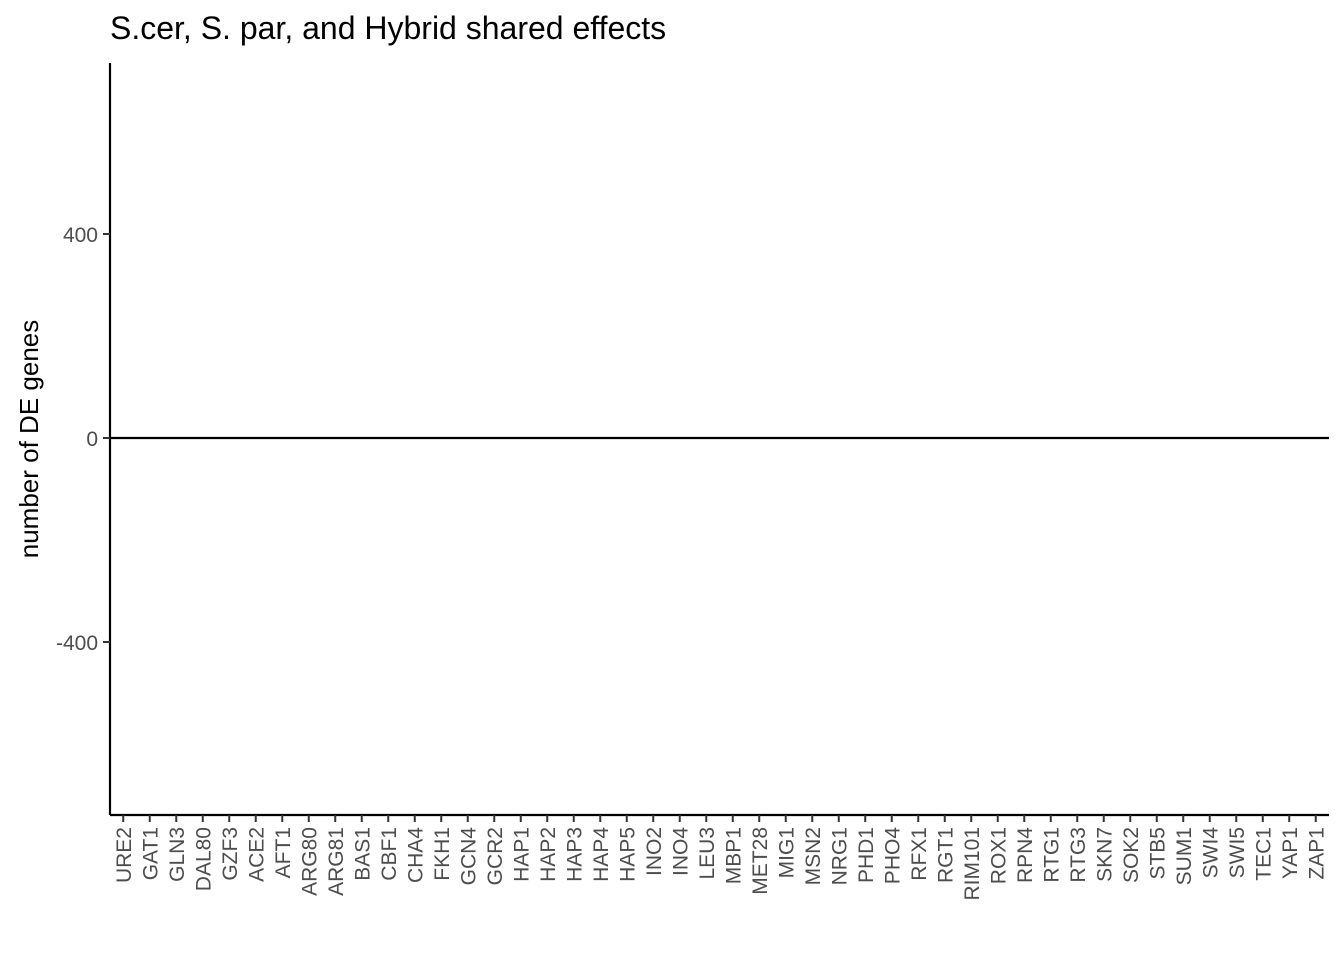 This screenshot has width=1344, height=960. What do you see at coordinates (388, 28) in the screenshot?
I see `chart-title: S.cer, S. par, and Hybrid shared effects` at bounding box center [388, 28].